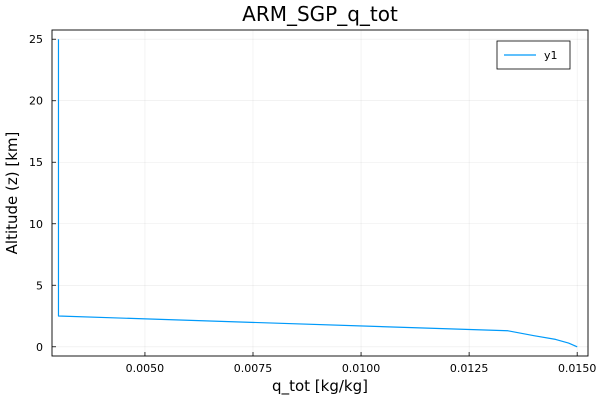 The image size is (600, 400). What do you see at coordinates (36, 224) in the screenshot?
I see `y-tick-label: 10` at bounding box center [36, 224].